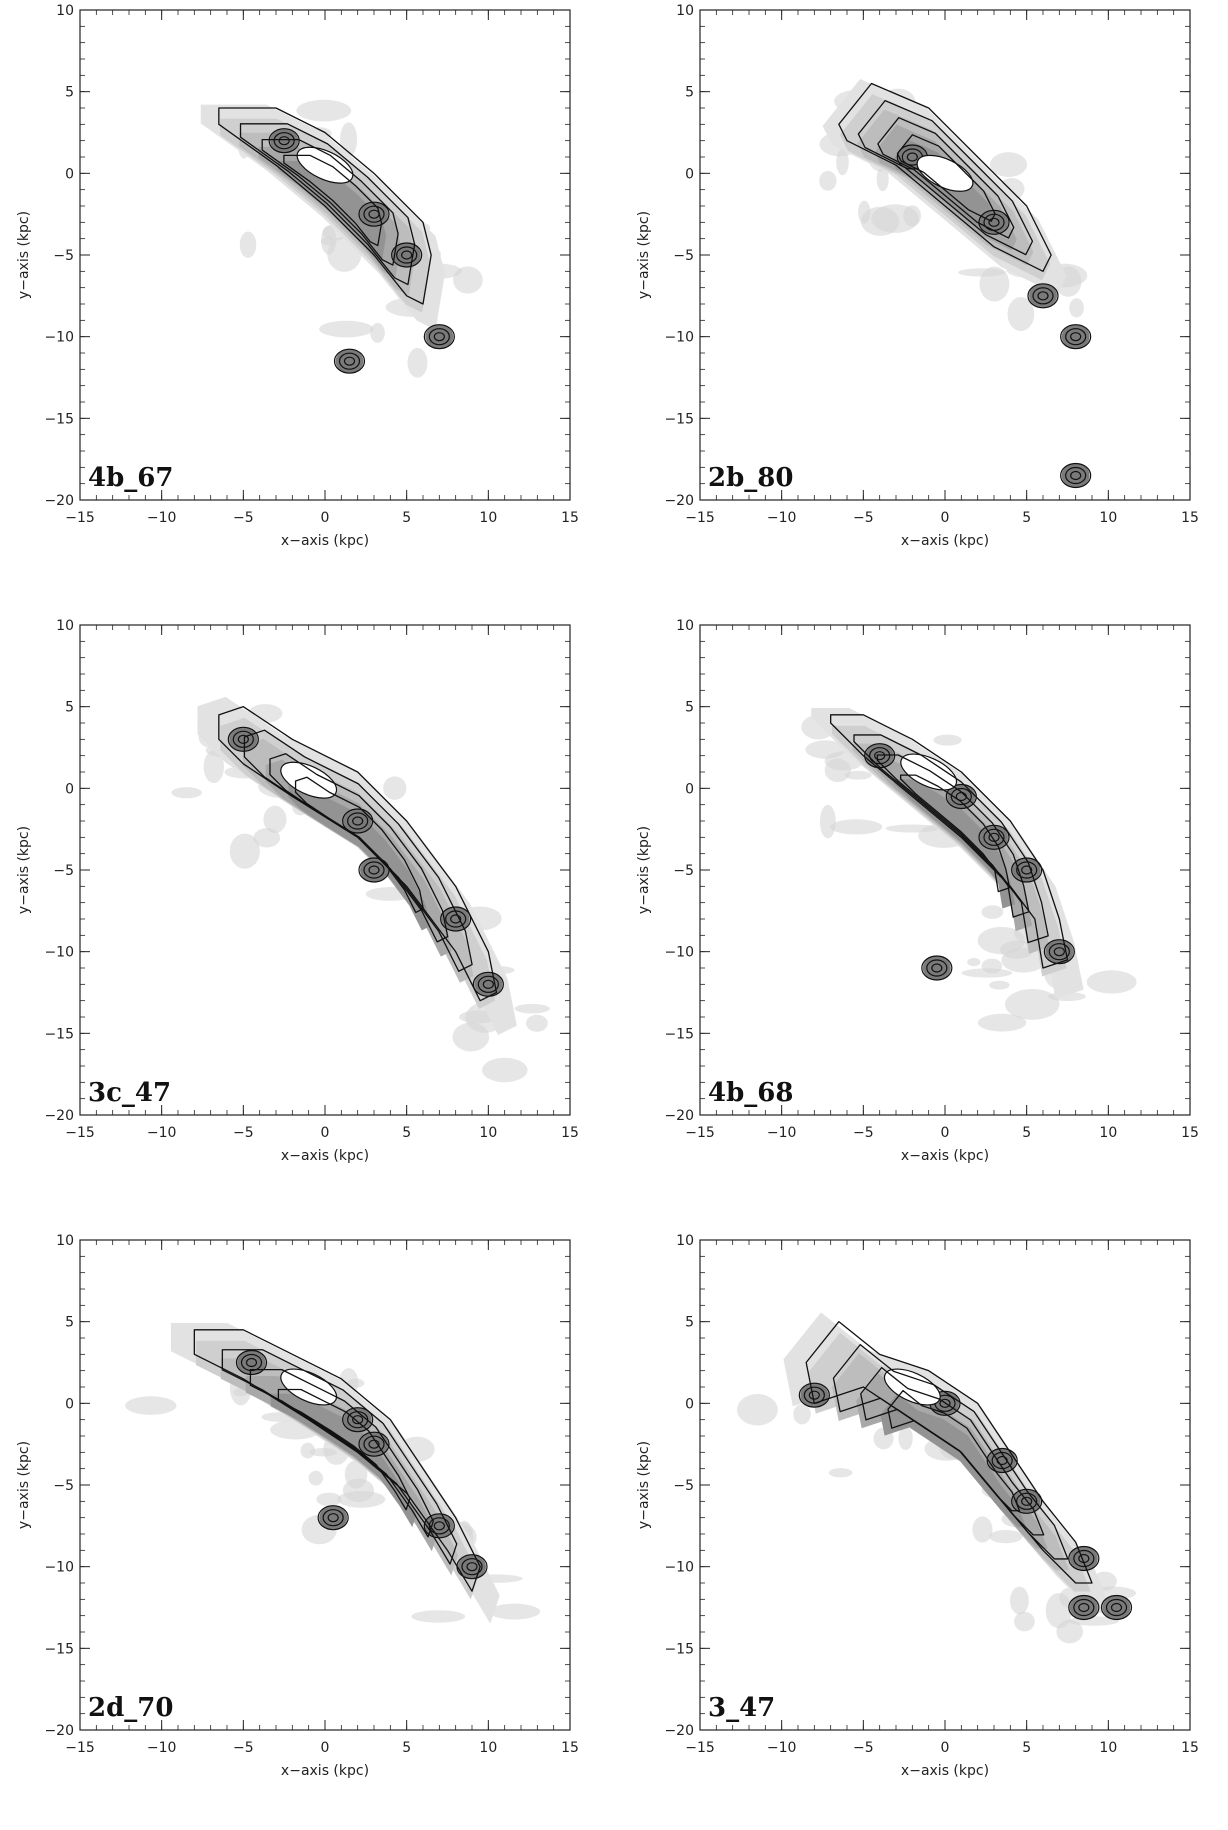 The image size is (1228, 1830). What do you see at coordinates (130, 1708) in the screenshot?
I see `panel-label: 2d_70` at bounding box center [130, 1708].